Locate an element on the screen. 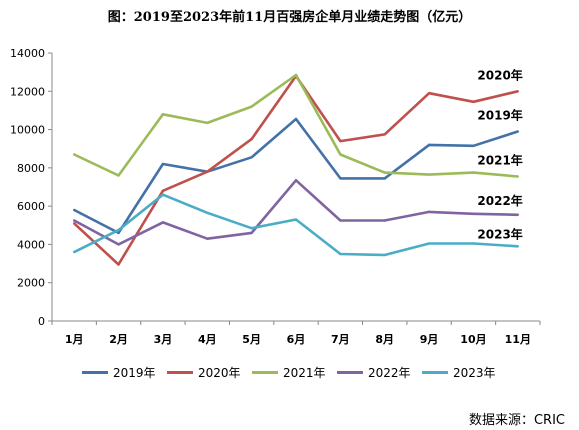 This screenshot has height=430, width=579. y-tick-label: 8000 is located at coordinates (31, 168).